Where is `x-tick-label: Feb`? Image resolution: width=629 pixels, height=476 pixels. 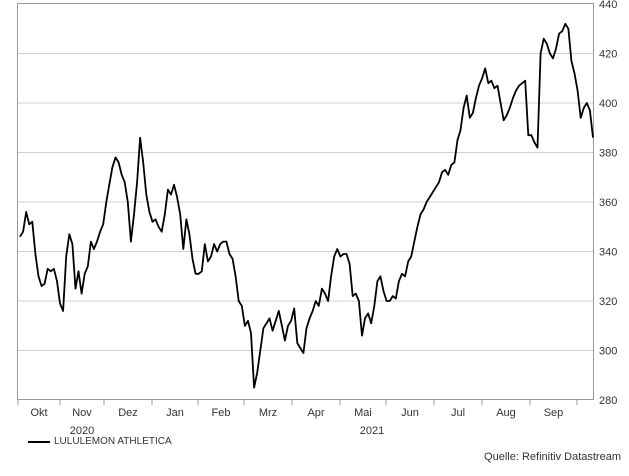 x-tick-label: Feb is located at coordinates (221, 413).